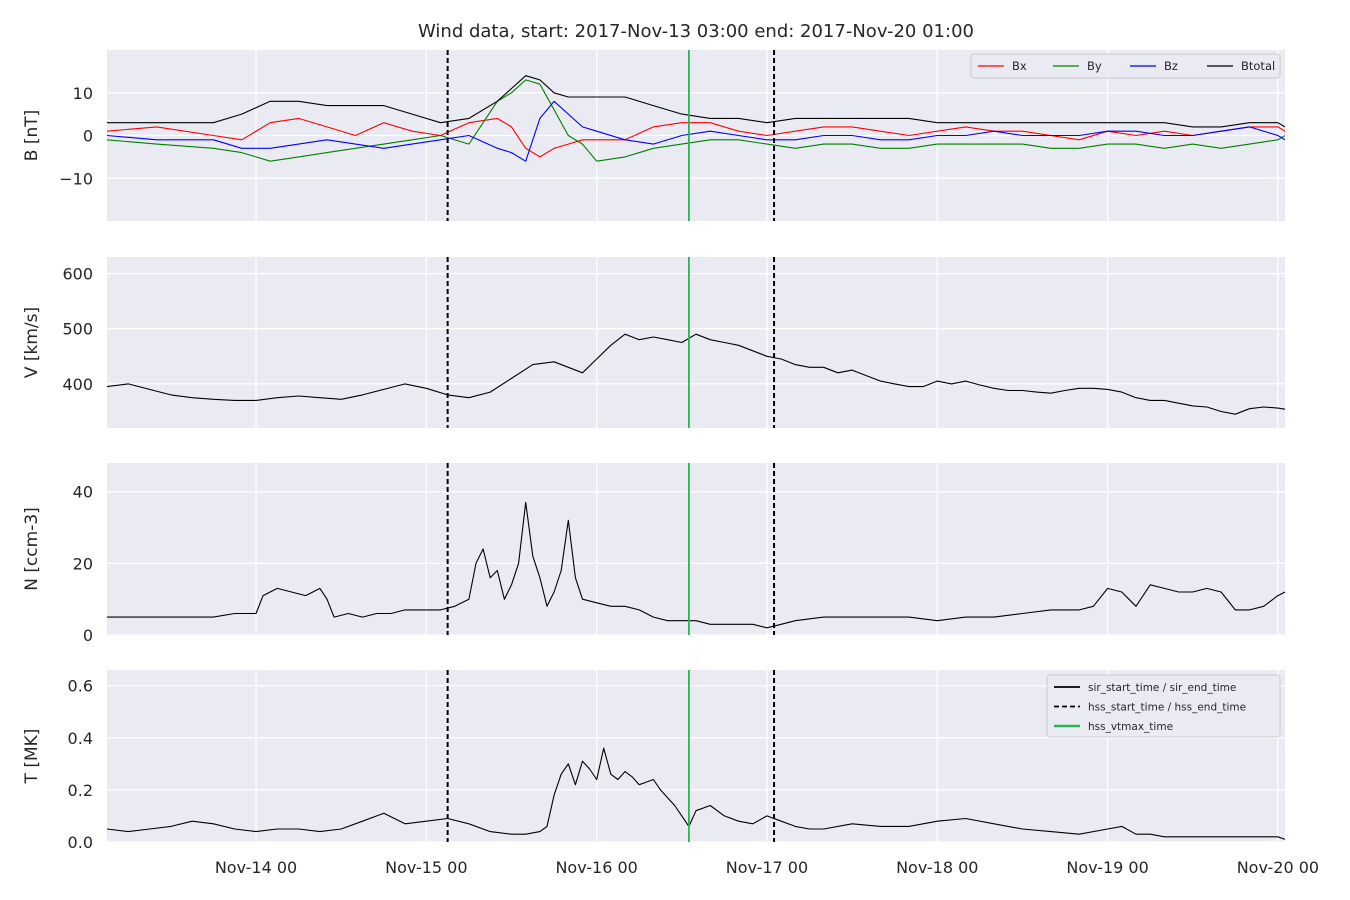 This screenshot has width=1350, height=900. I want to click on y-tick-label-T: 0.2, so click(80, 790).